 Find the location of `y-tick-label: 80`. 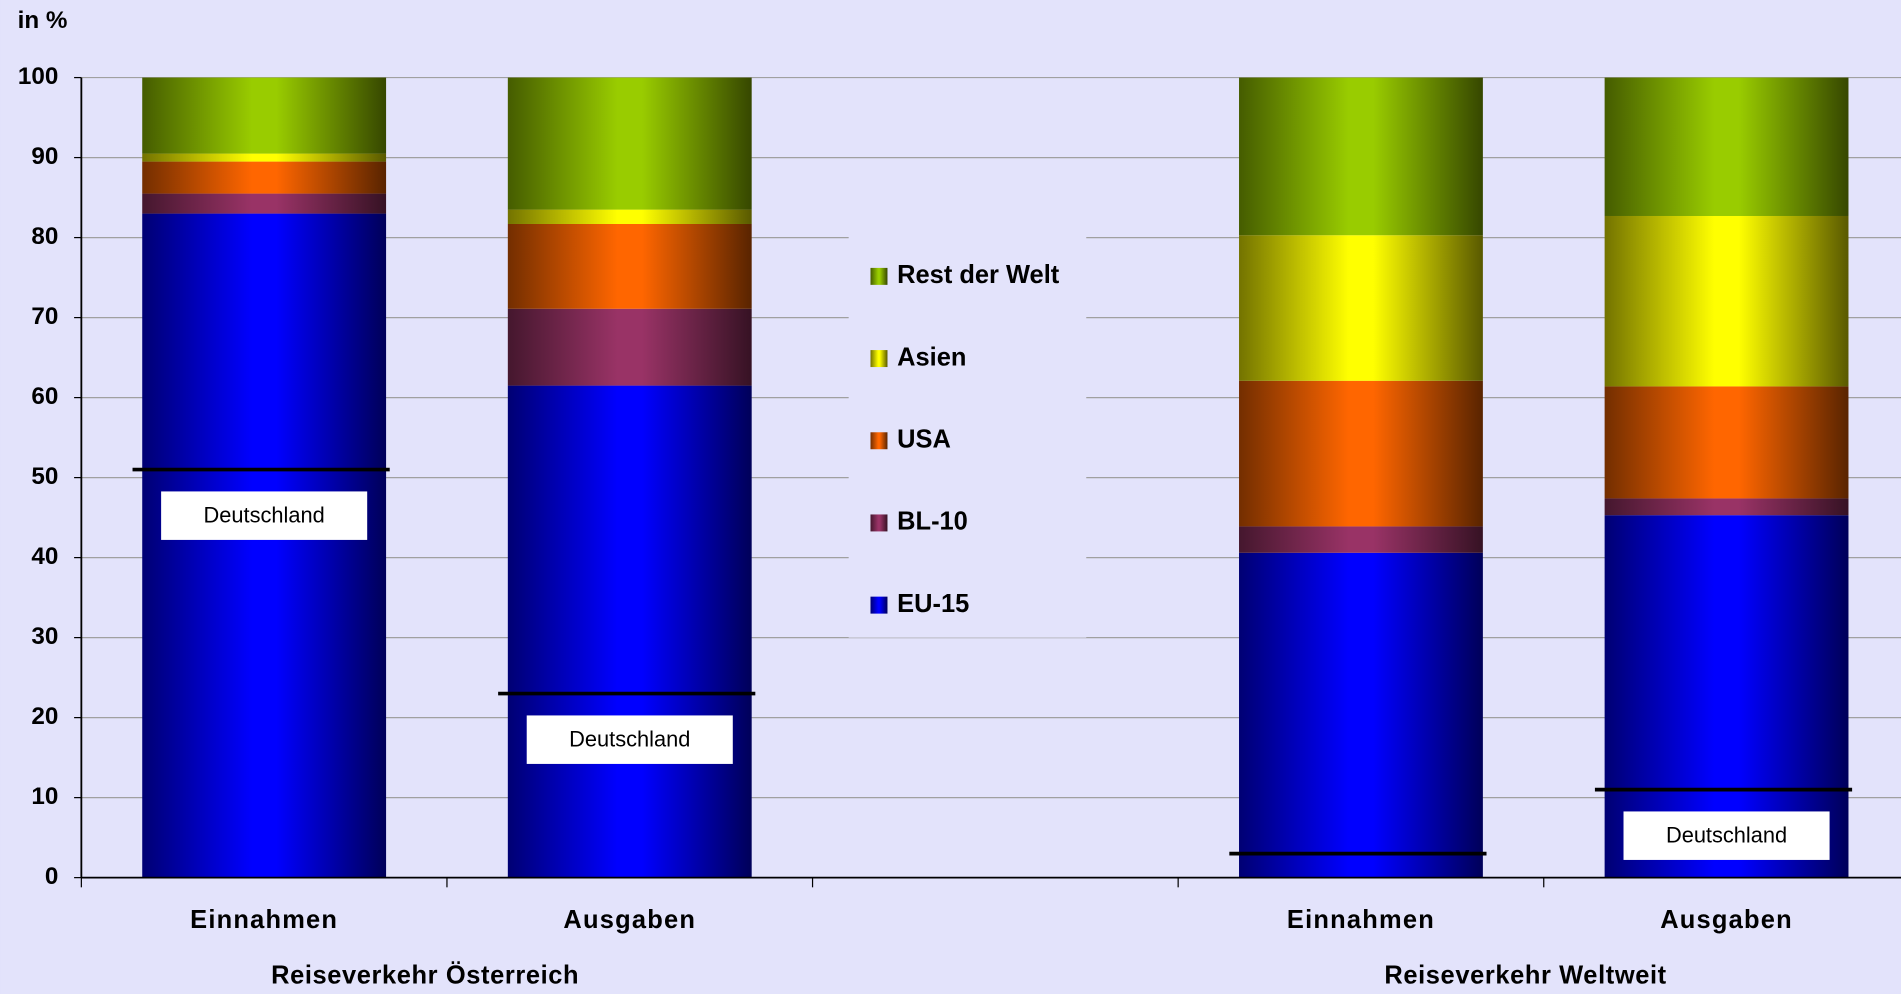

y-tick-label: 80 is located at coordinates (44, 236).